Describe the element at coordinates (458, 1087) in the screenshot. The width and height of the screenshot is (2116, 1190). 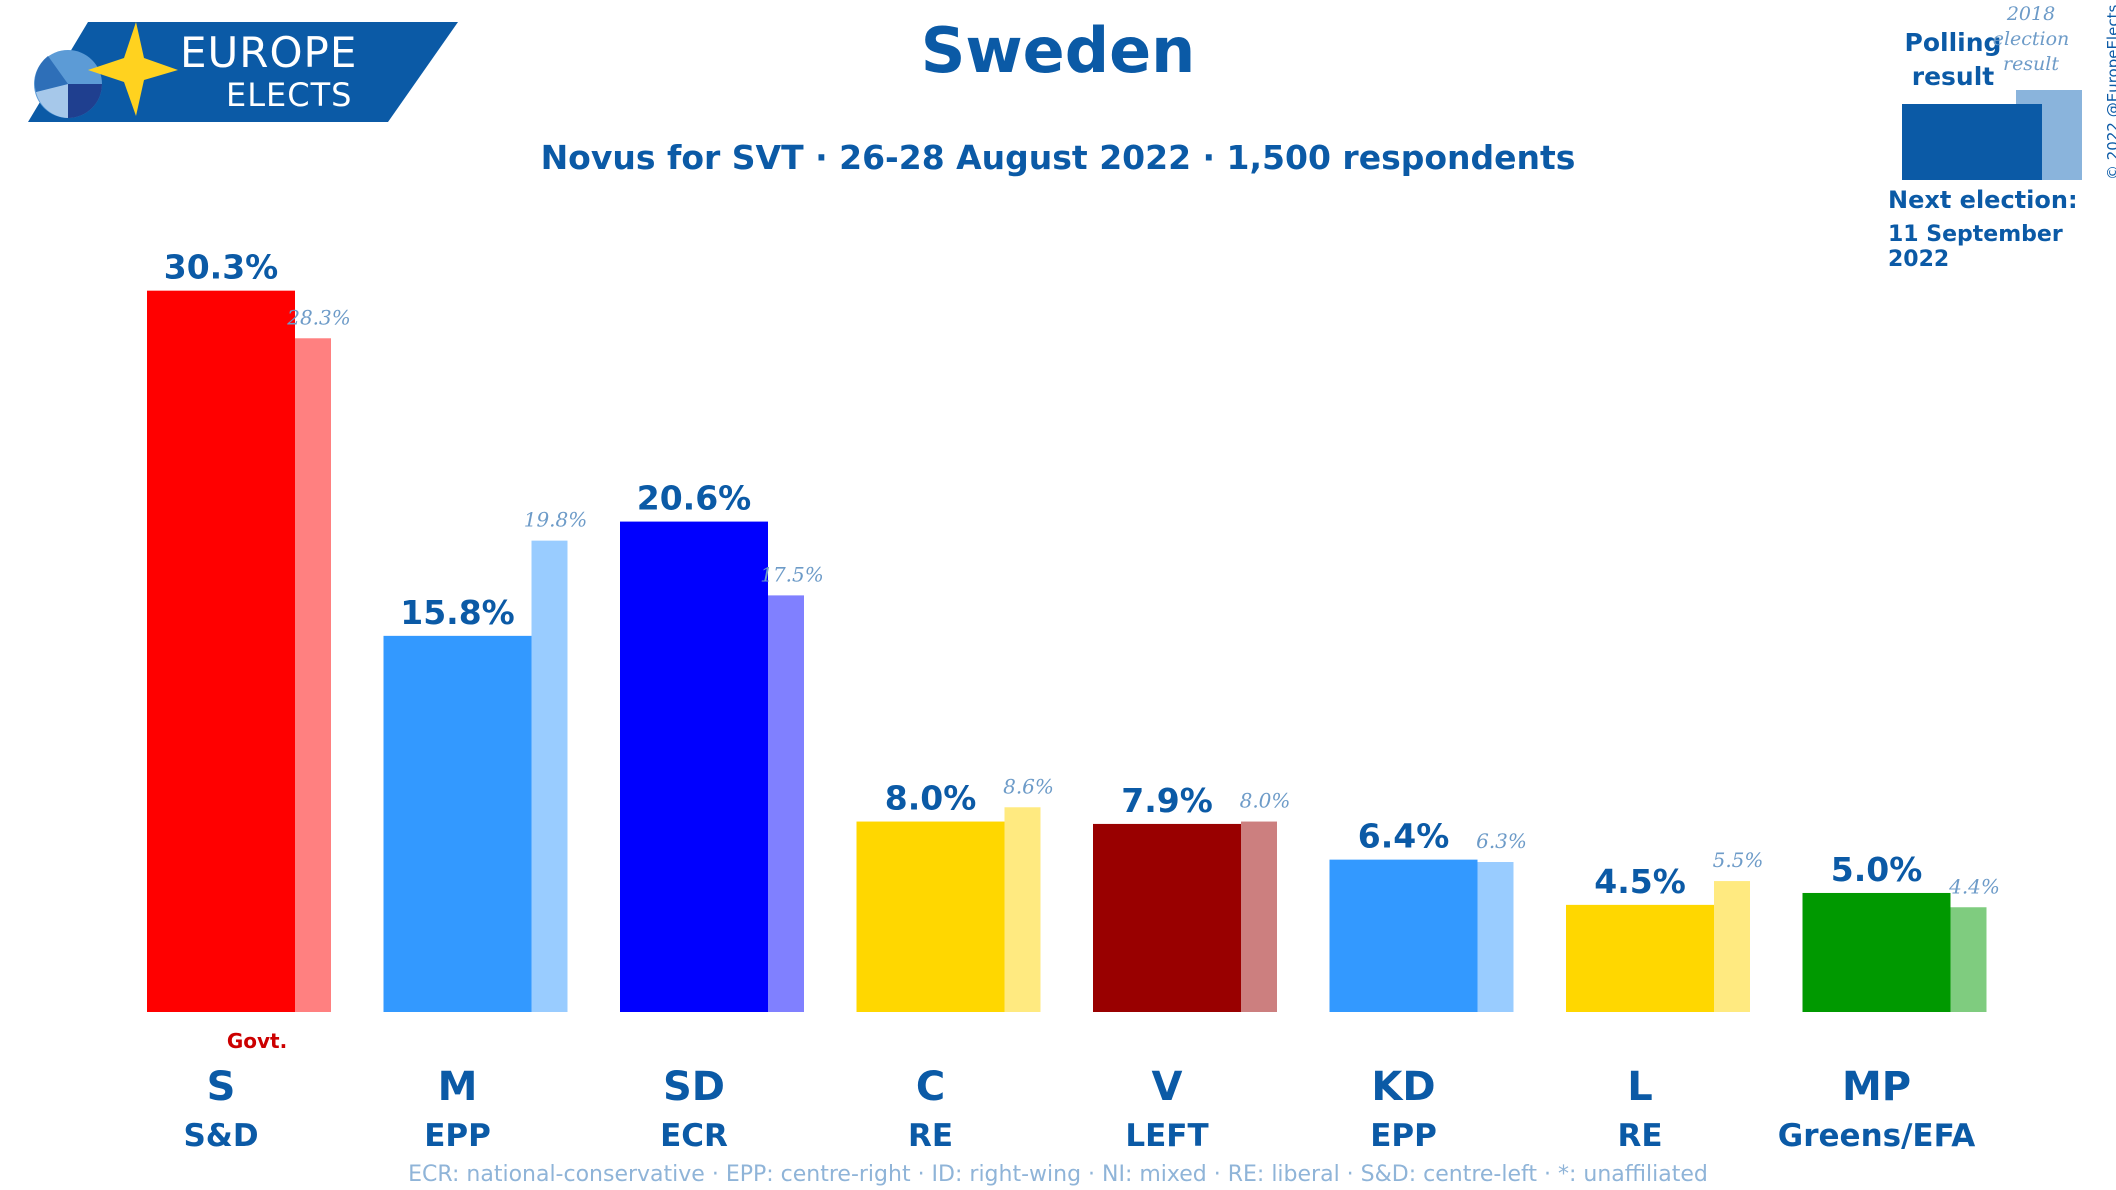
I see `category-label-m: M` at that location.